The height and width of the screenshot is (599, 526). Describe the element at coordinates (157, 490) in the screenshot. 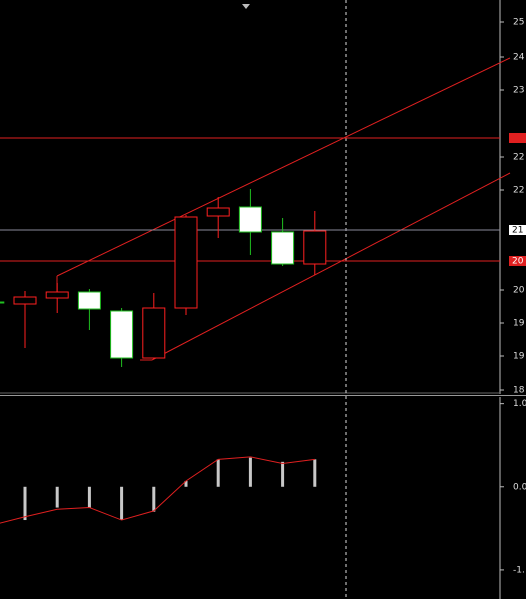

I see `signal-line` at that location.